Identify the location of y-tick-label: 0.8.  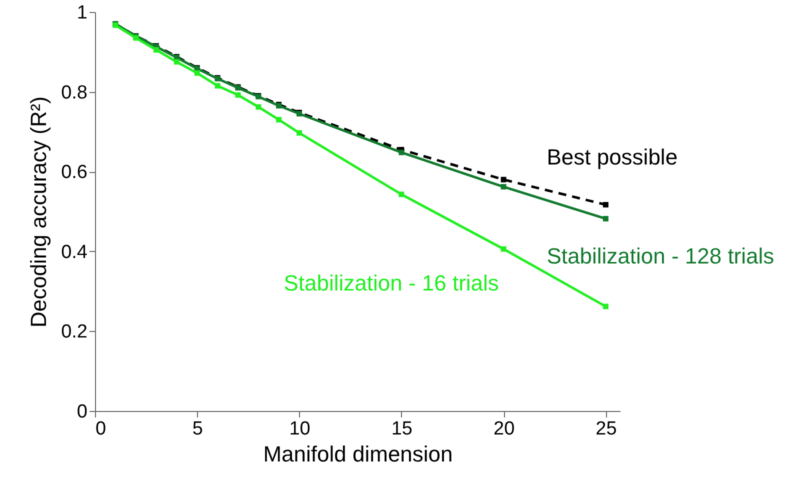
(74, 93).